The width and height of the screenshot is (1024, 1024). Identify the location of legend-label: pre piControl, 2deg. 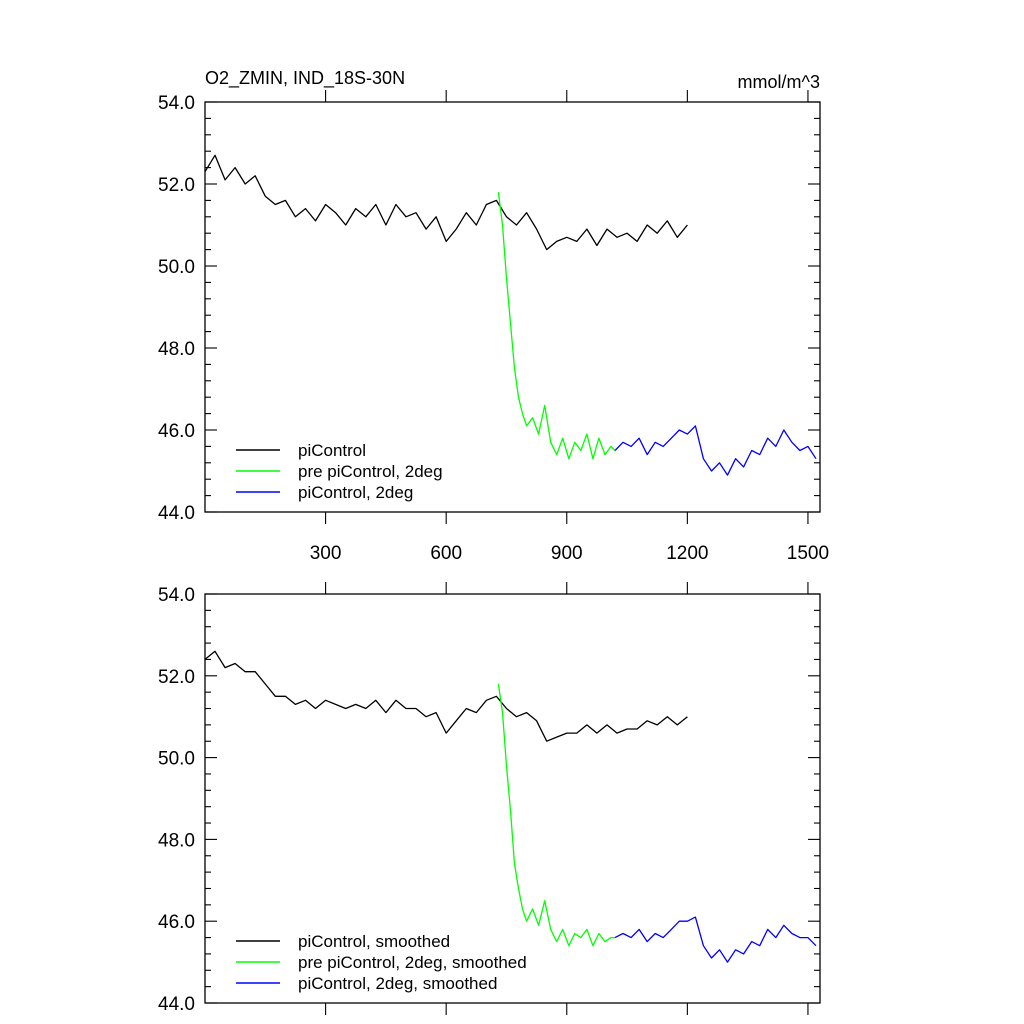
(370, 471).